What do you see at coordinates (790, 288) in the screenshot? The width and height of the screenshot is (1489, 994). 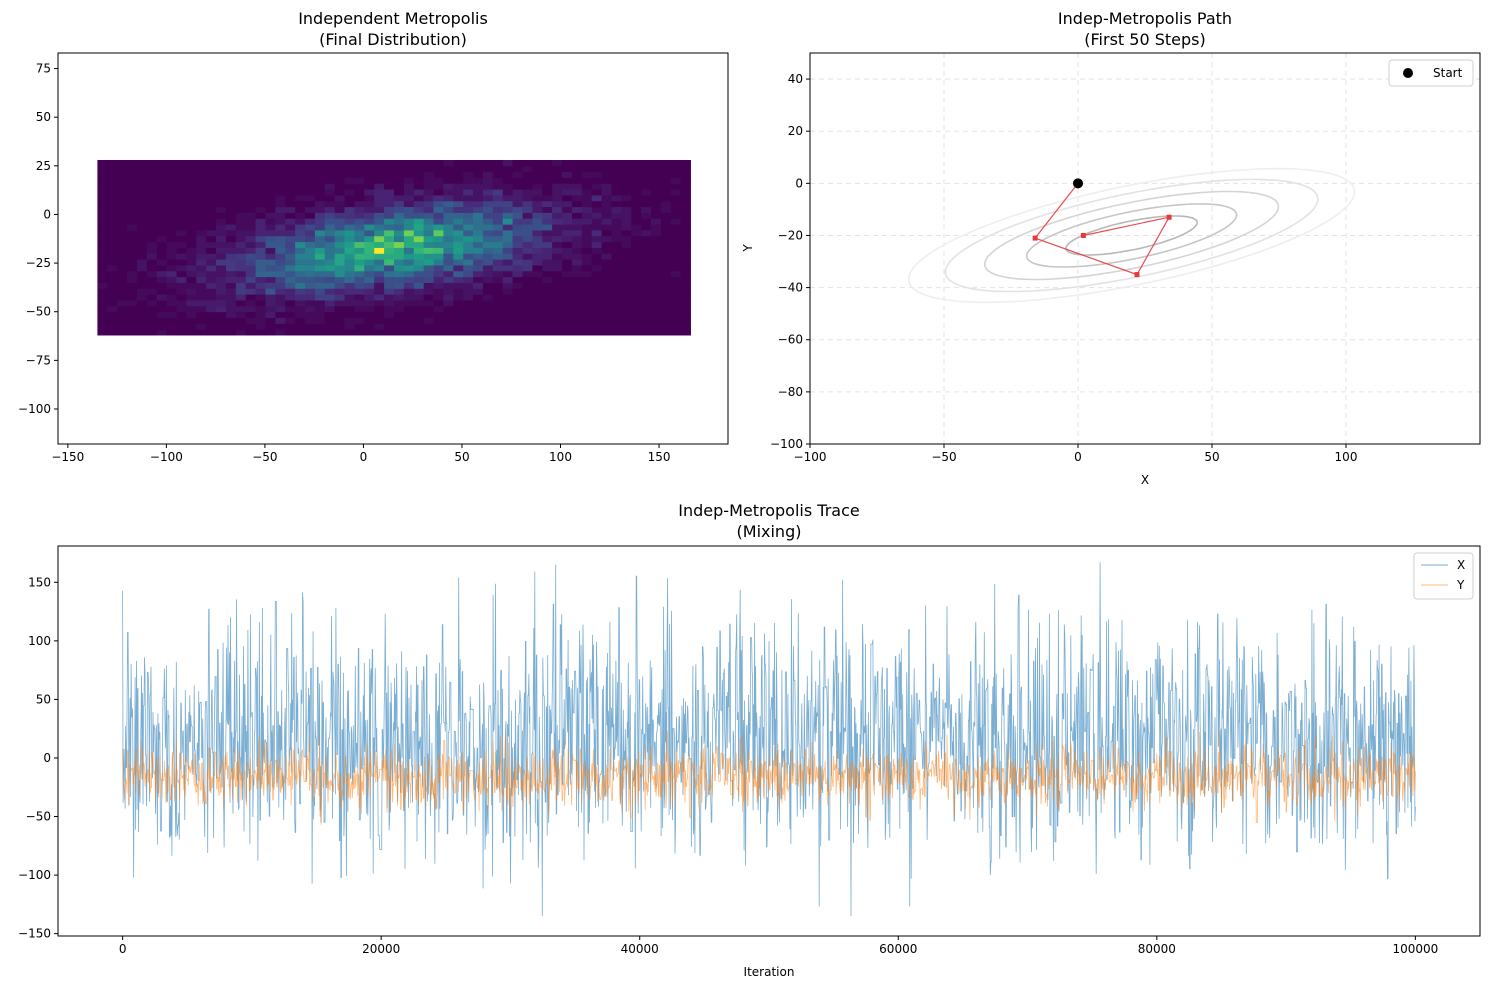 I see `path-ytick-label: −40` at bounding box center [790, 288].